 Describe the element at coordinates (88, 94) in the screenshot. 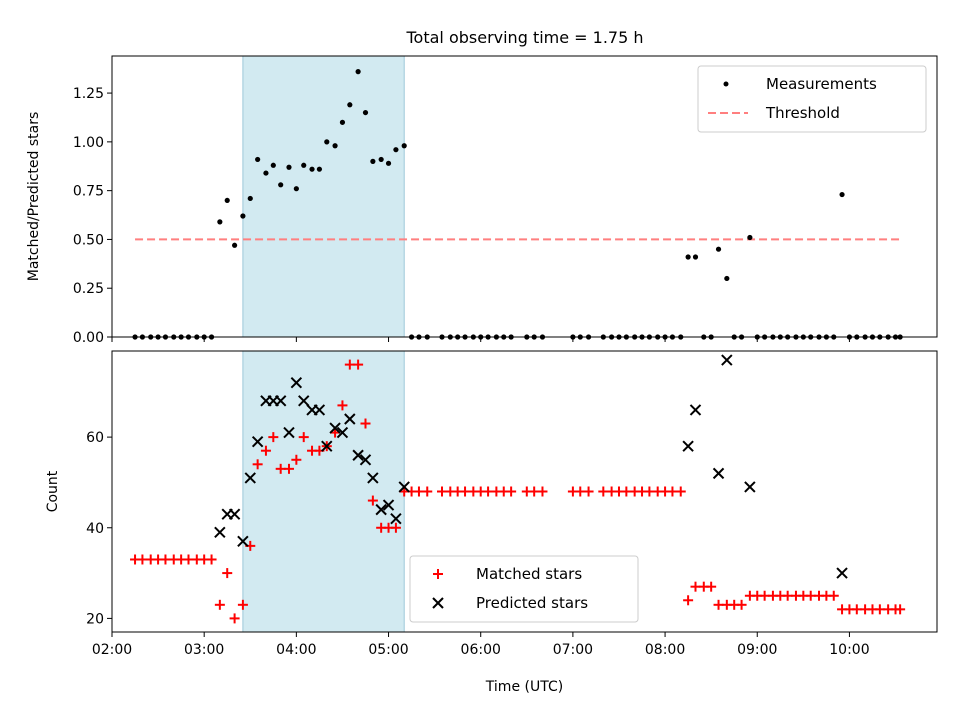

I see `y-tick-label: 1.25` at that location.